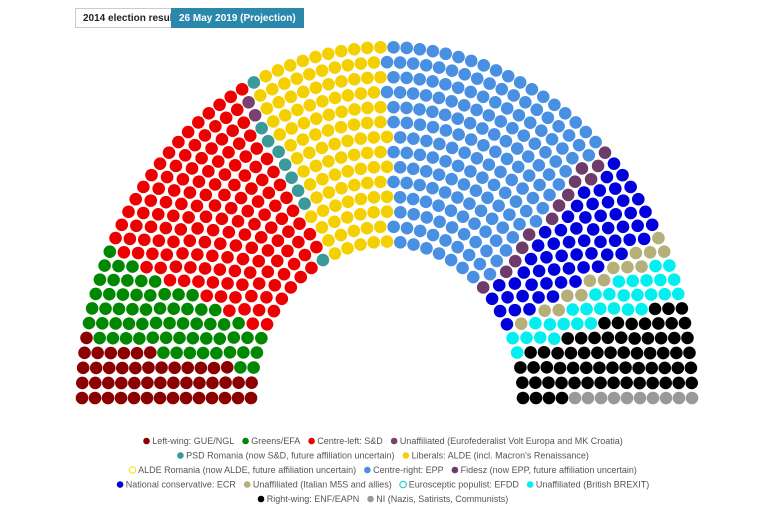 The width and height of the screenshot is (766, 518). Describe the element at coordinates (129, 18) in the screenshot. I see `tab: 2014 election result` at that location.